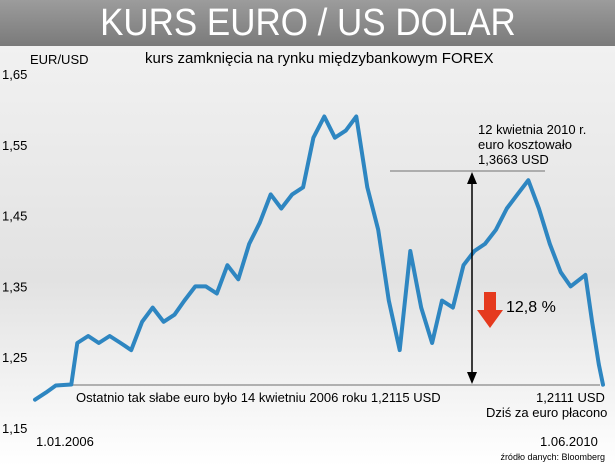  I want to click on y-tick-label: 1,25, so click(14, 357).